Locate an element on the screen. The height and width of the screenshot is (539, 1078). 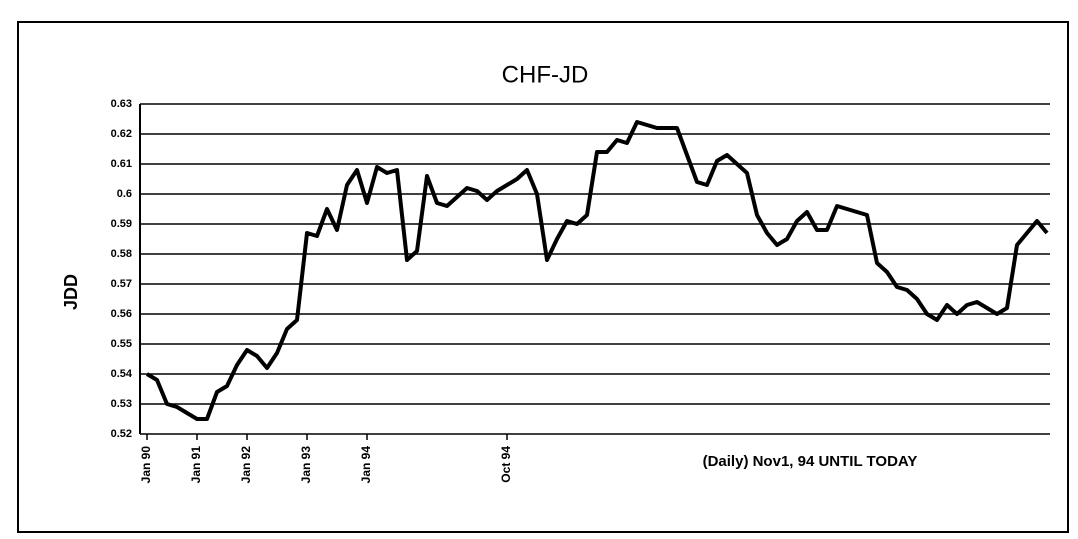
y-tick-label: 0.52 is located at coordinates (121, 434).